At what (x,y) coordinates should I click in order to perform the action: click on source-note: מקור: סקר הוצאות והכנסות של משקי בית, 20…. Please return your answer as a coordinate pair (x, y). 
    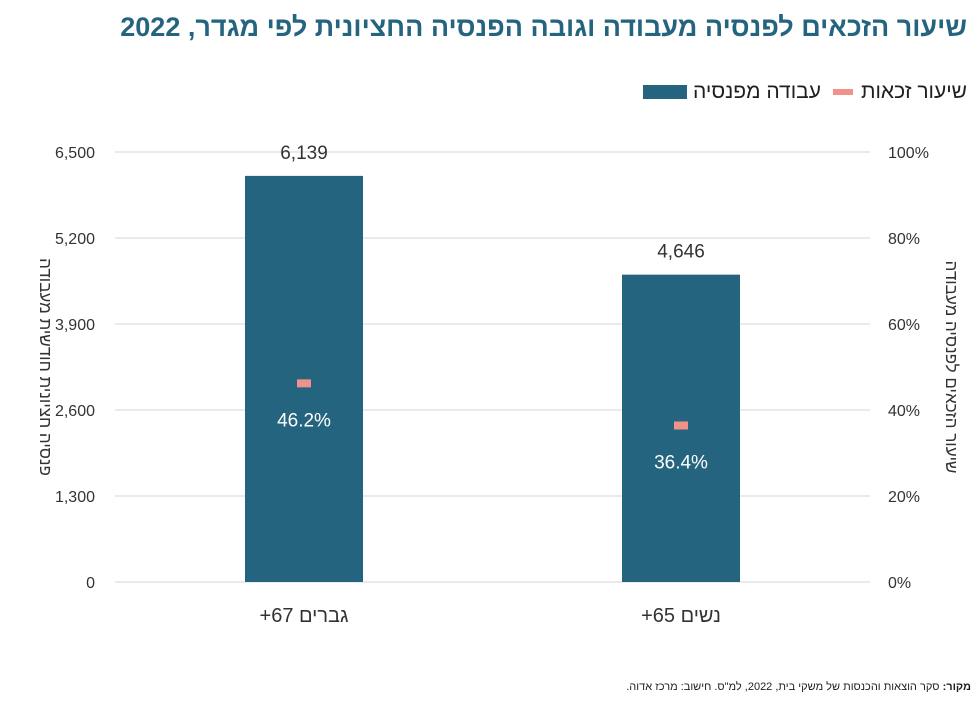
    Looking at the image, I should click on (798, 687).